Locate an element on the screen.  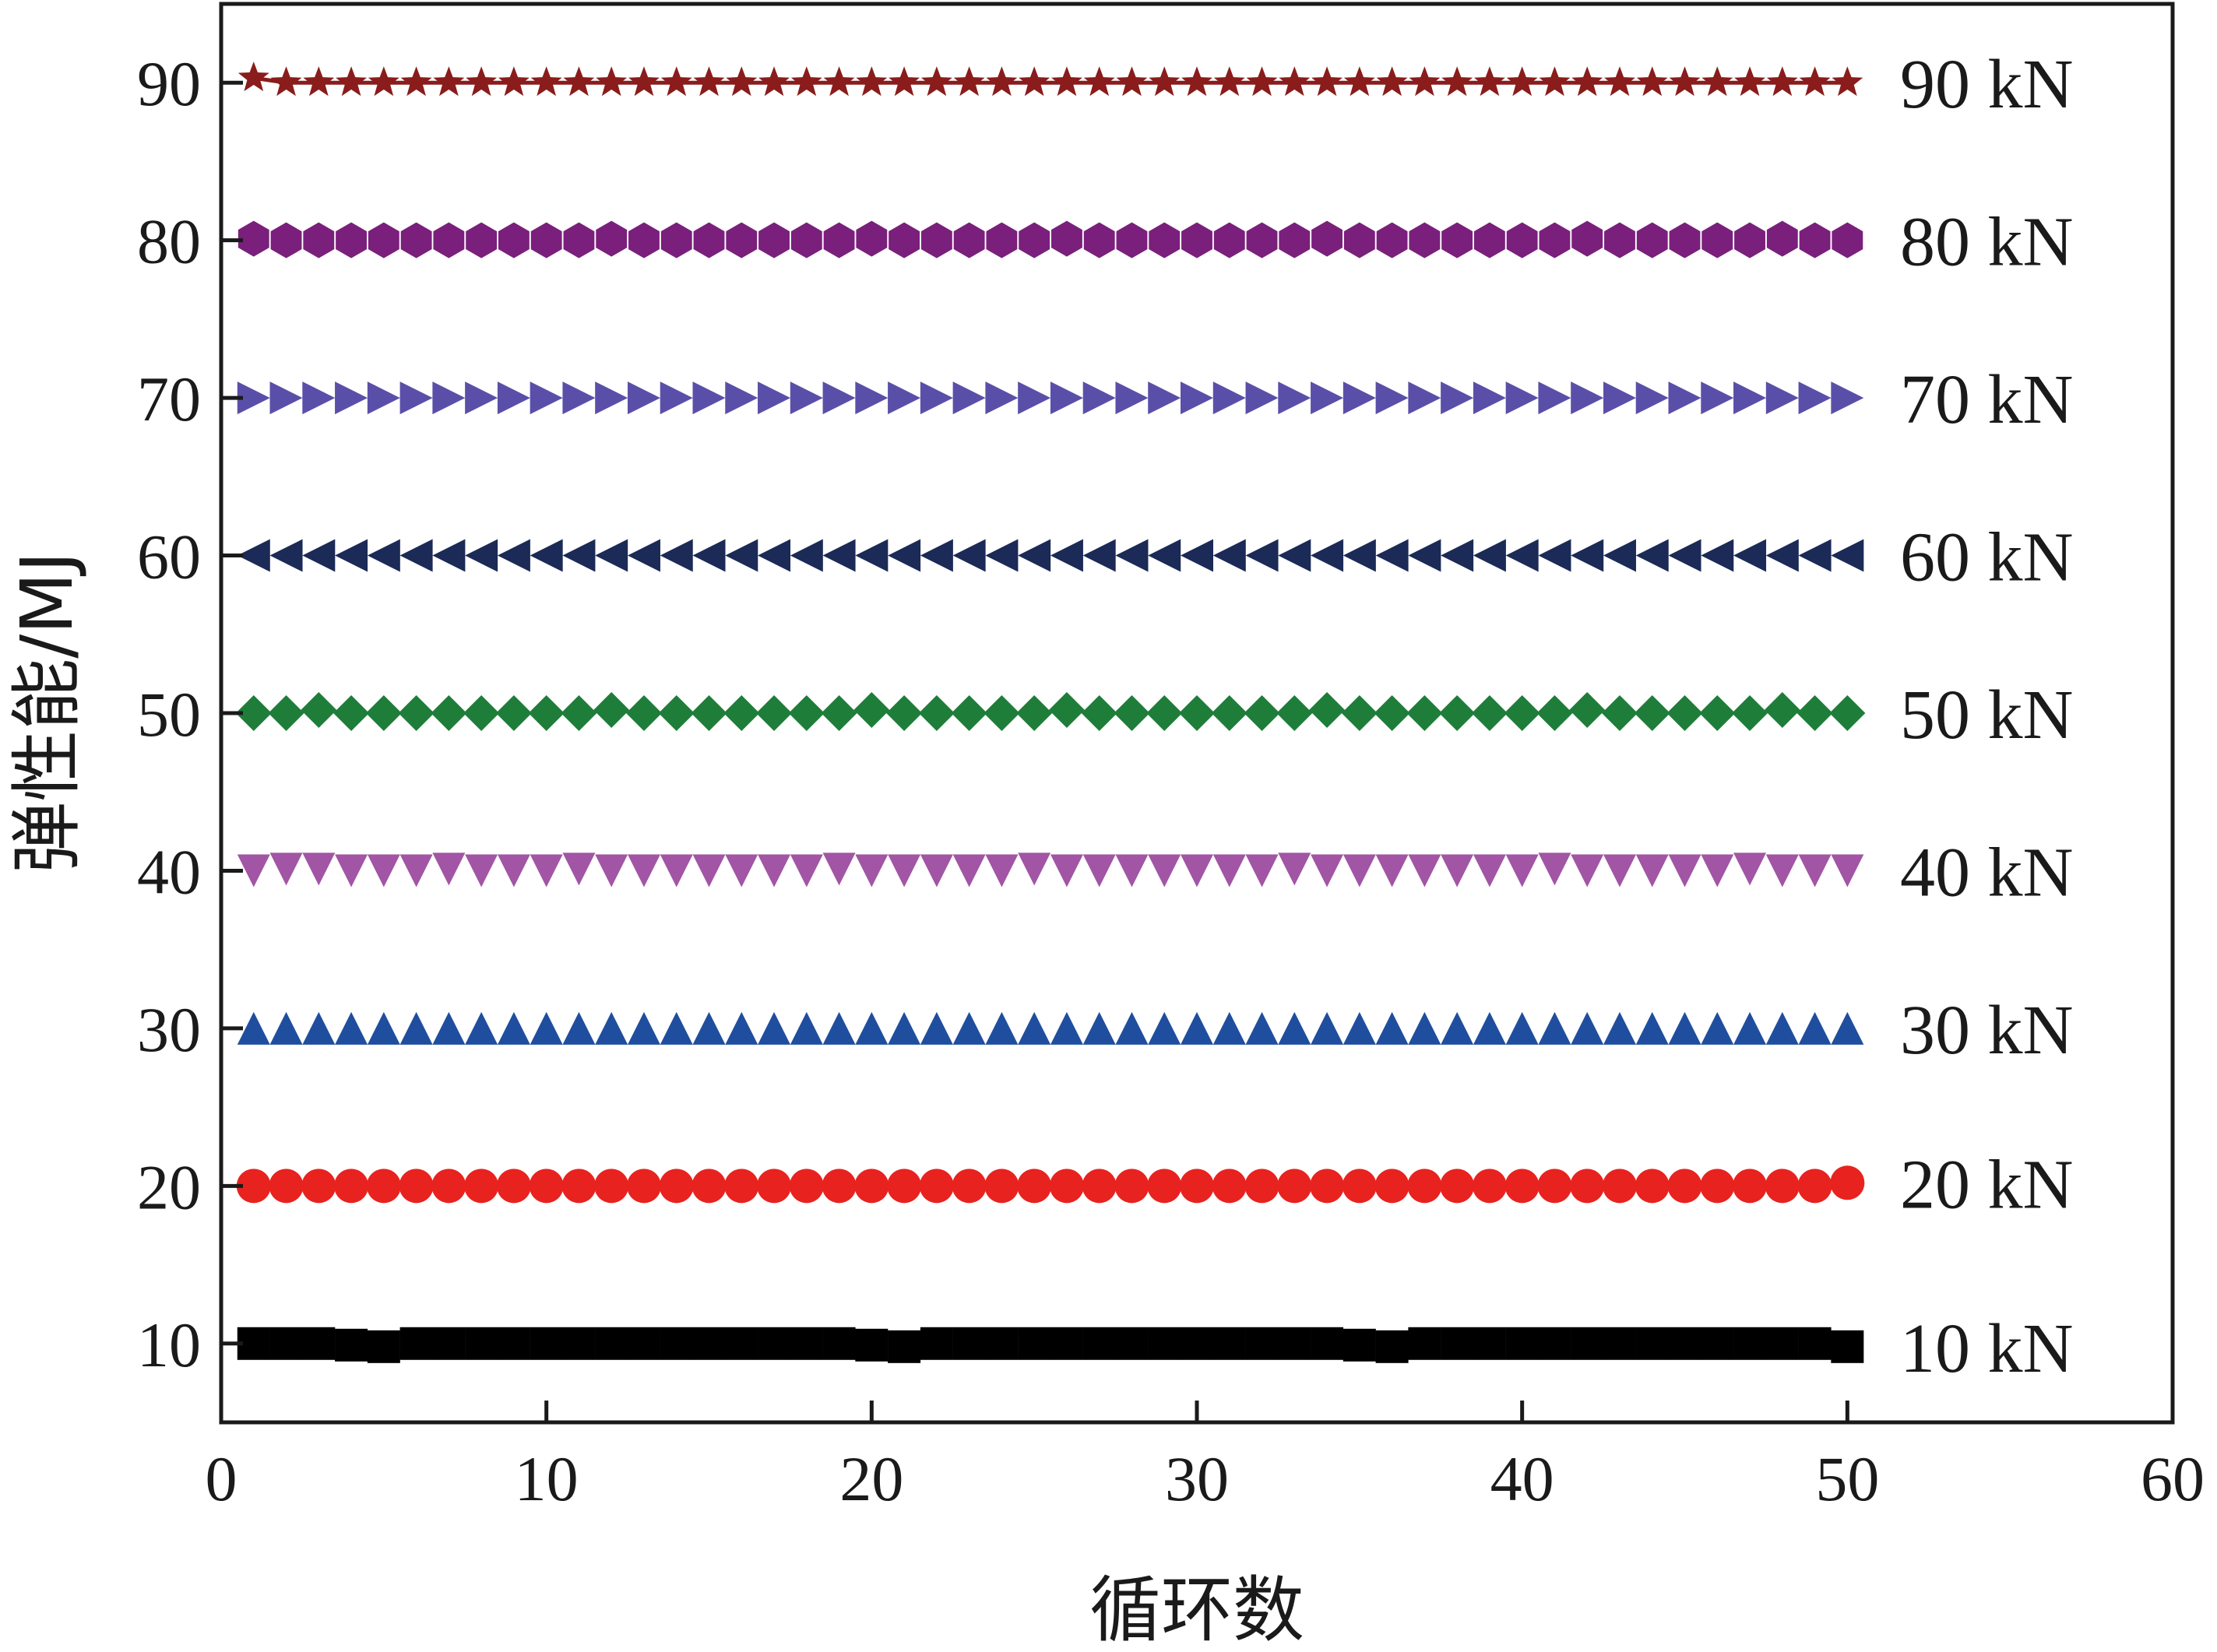
series-label: 90 kN is located at coordinates (1987, 84).